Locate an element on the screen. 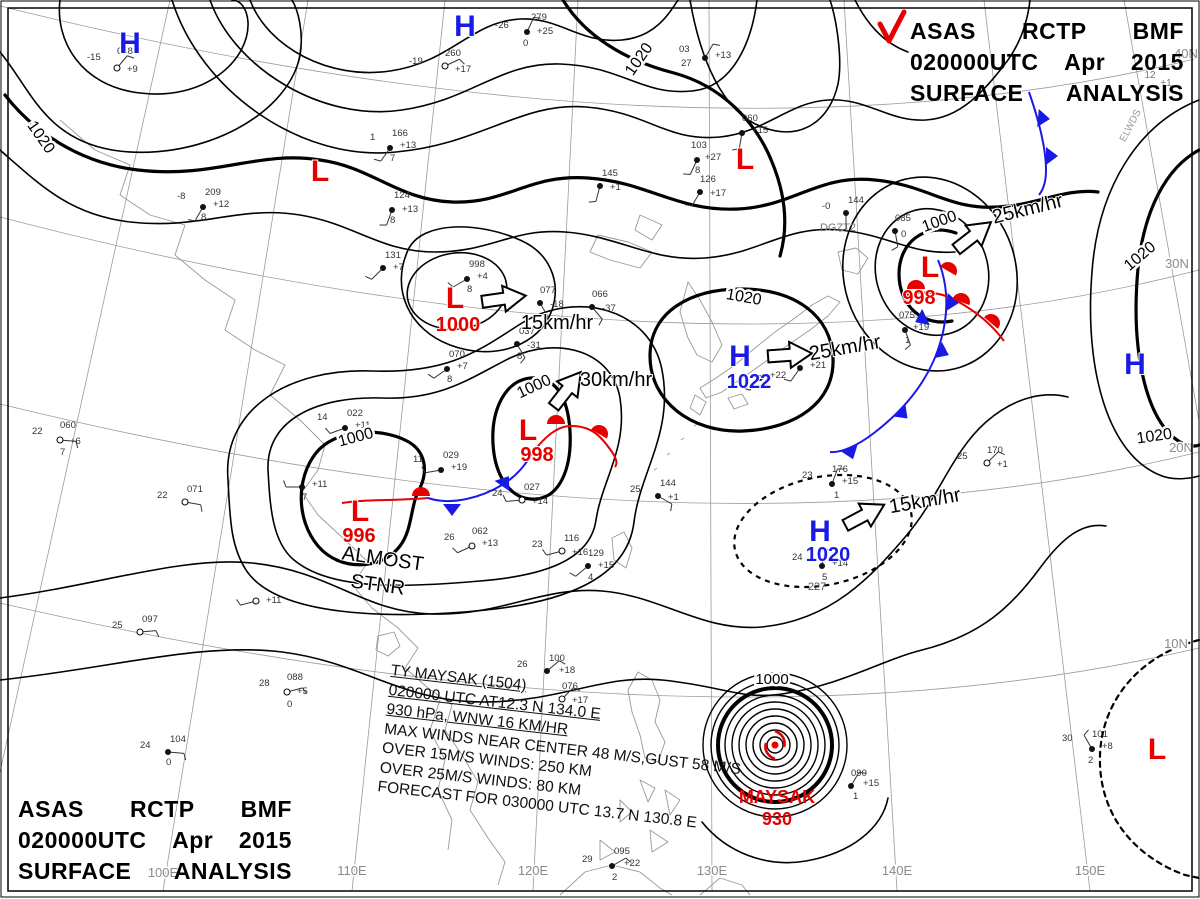 The height and width of the screenshot is (899, 1200). station-value: +4 is located at coordinates (482, 276).